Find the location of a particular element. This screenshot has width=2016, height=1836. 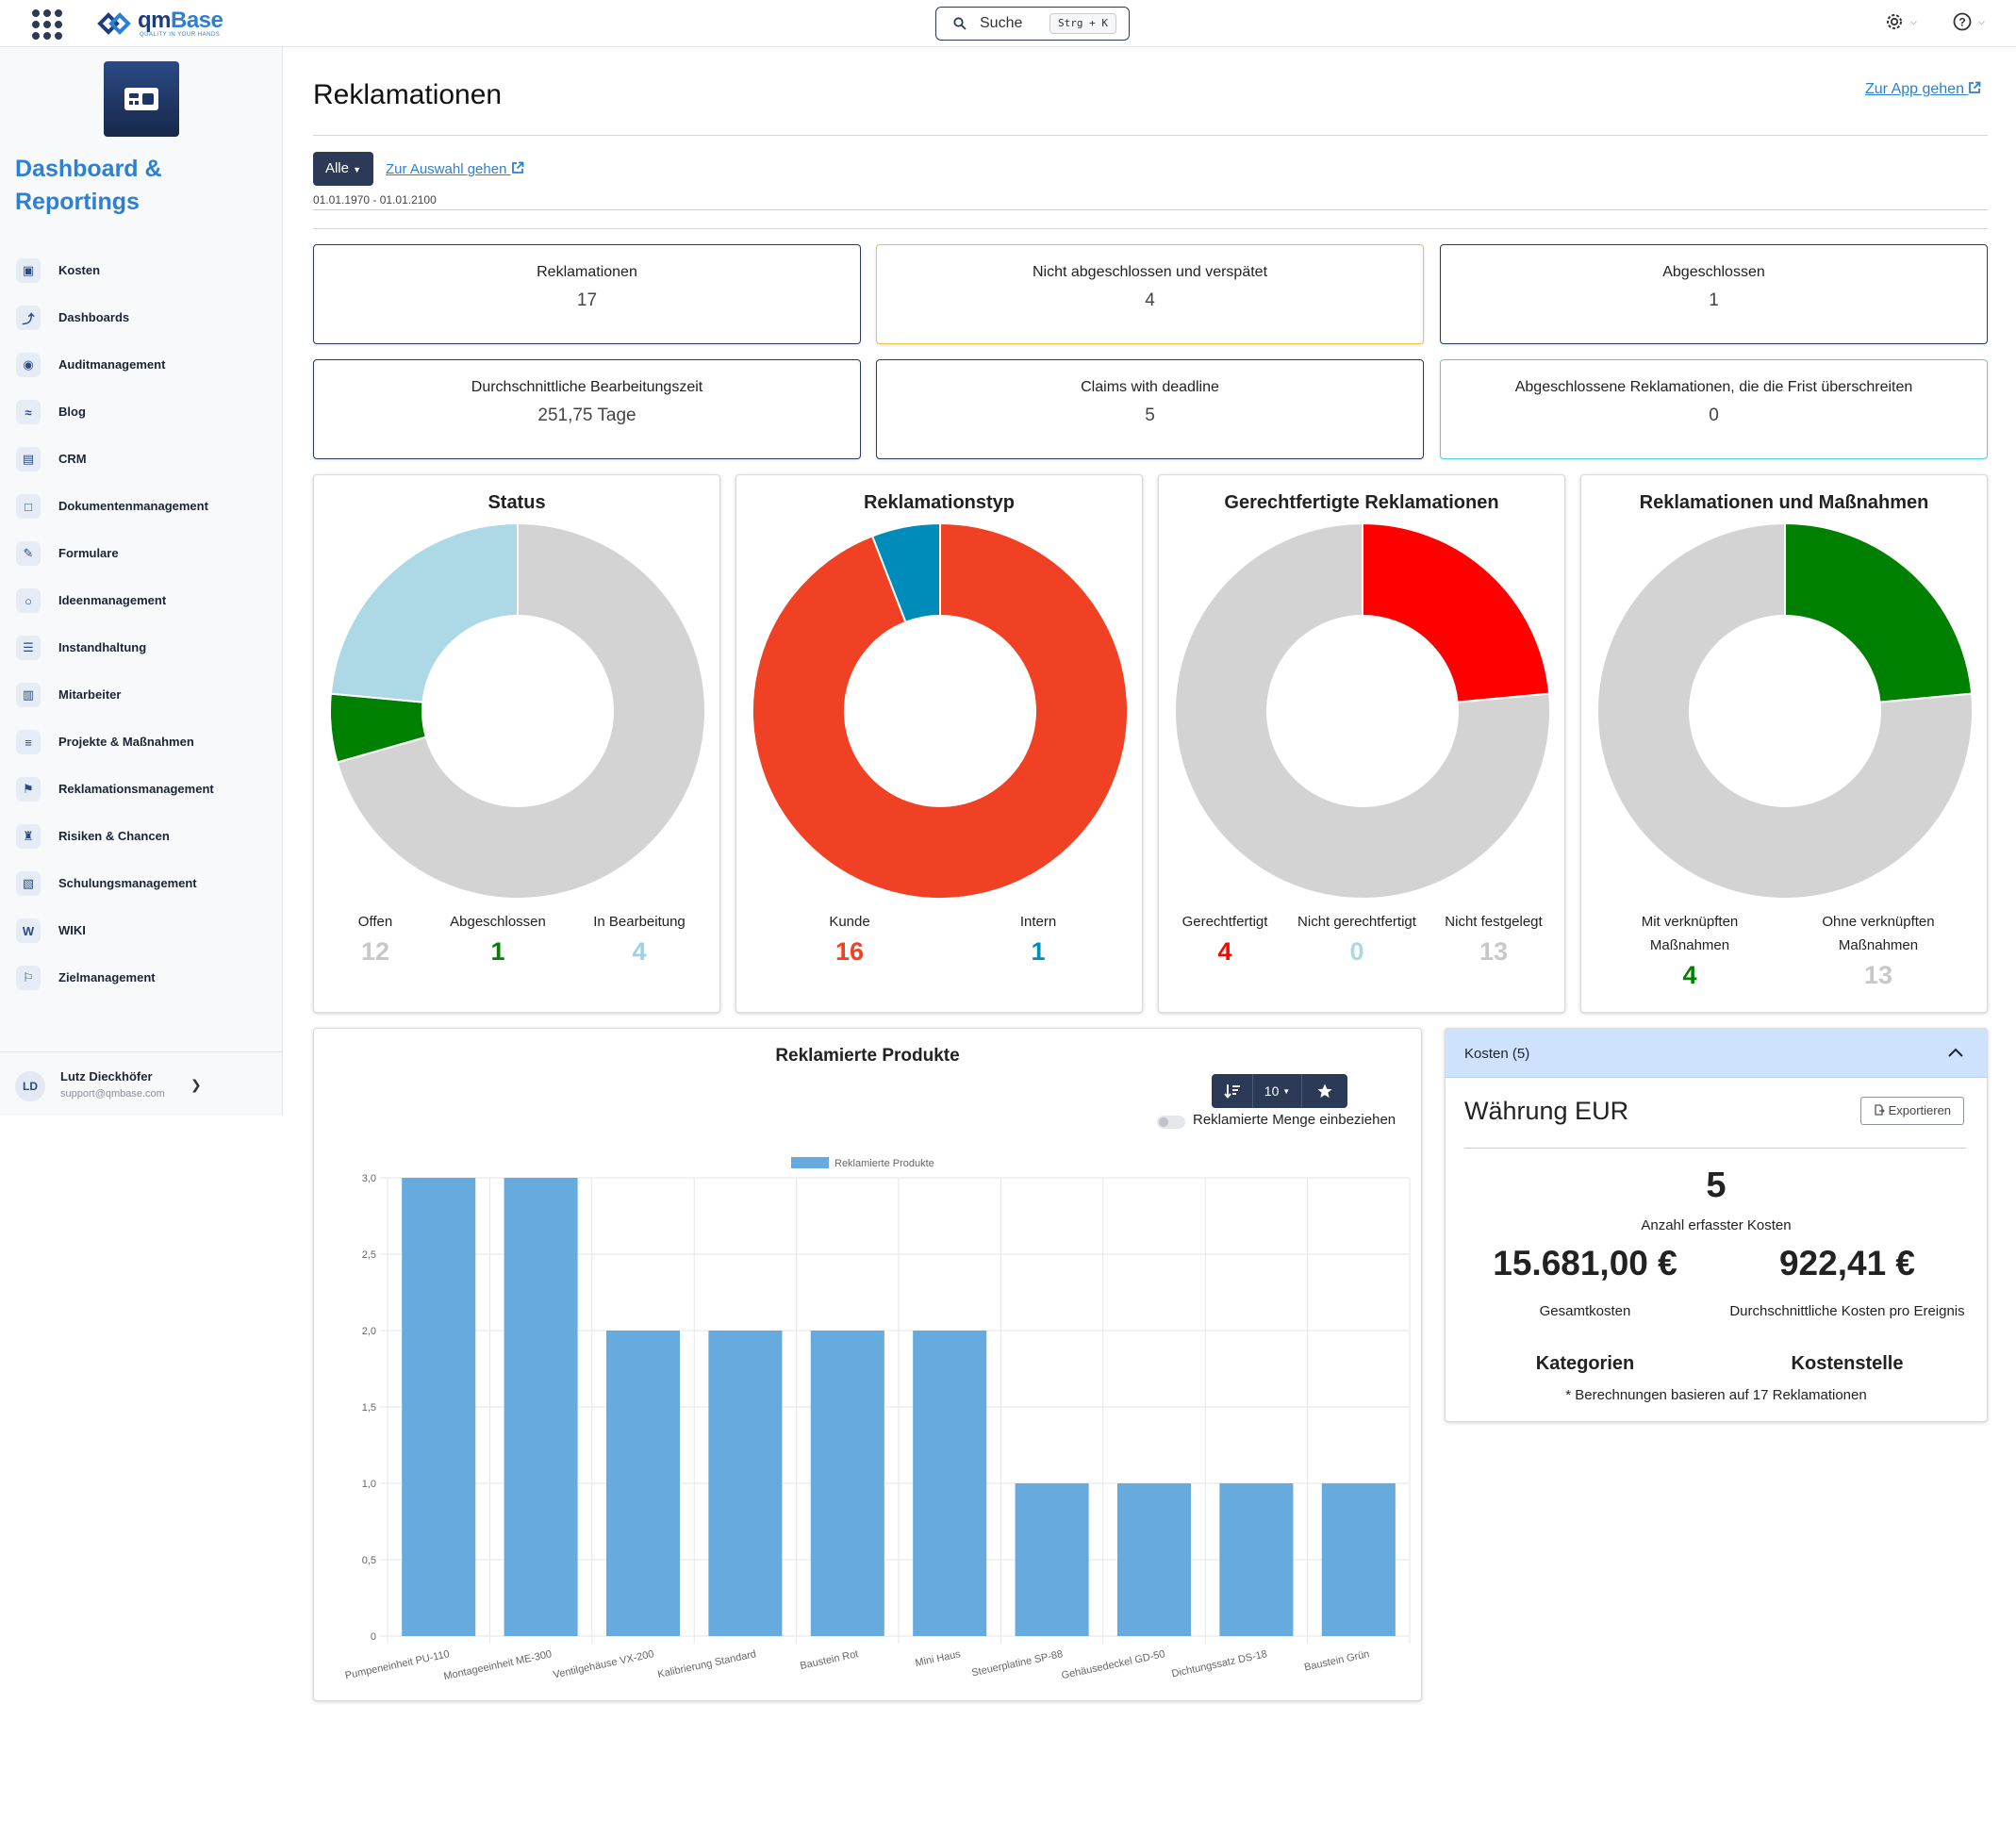

qmbase-logo: qmBase QUALITY IN YOUR HANDS is located at coordinates (171, 24).